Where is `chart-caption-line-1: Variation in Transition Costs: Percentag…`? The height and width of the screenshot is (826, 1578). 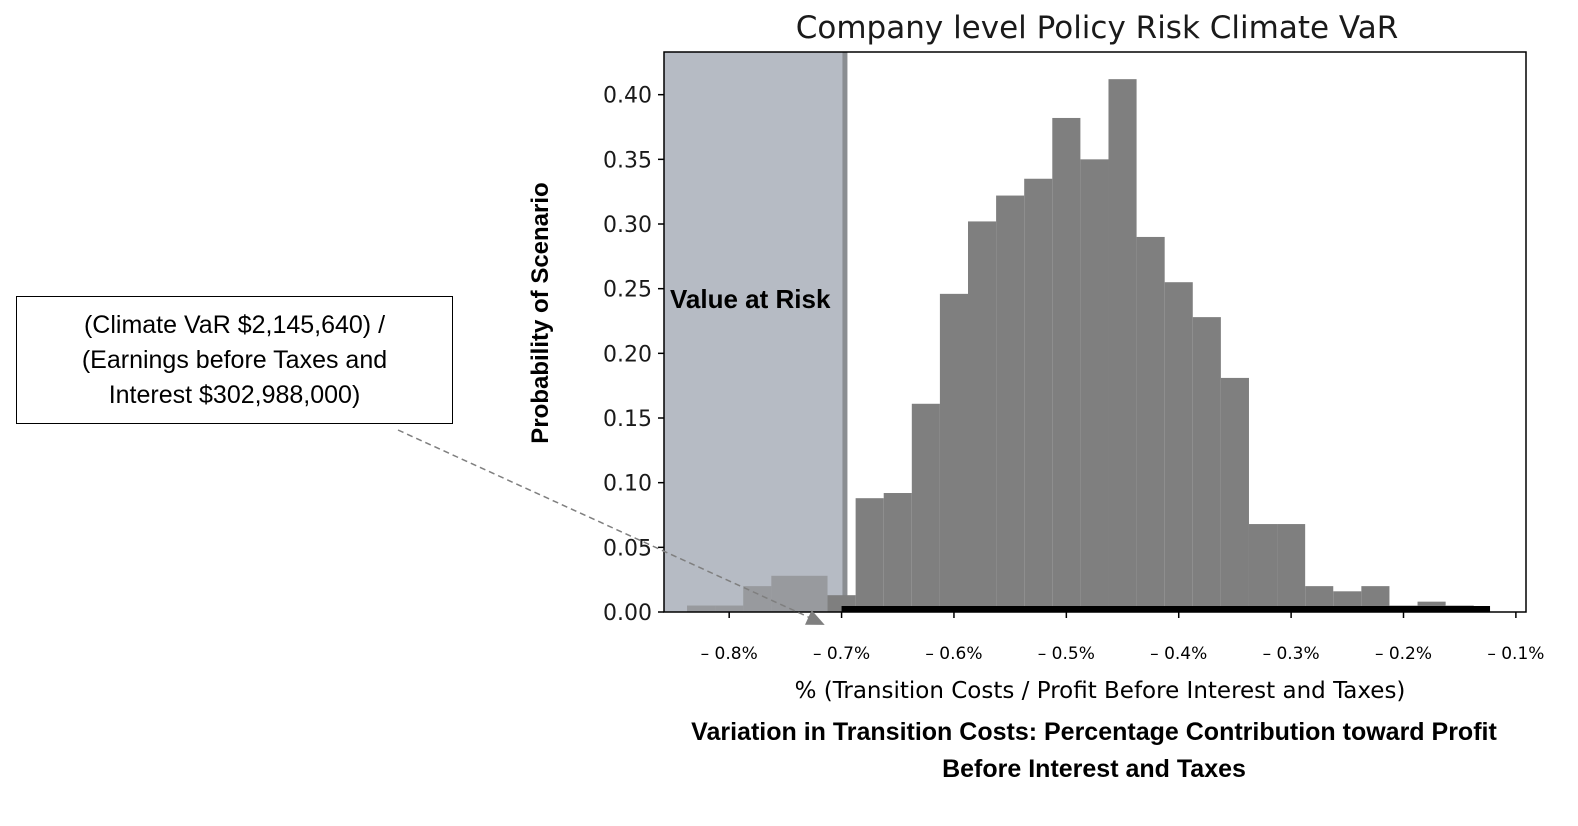 chart-caption-line-1: Variation in Transition Costs: Percentag… is located at coordinates (1094, 732).